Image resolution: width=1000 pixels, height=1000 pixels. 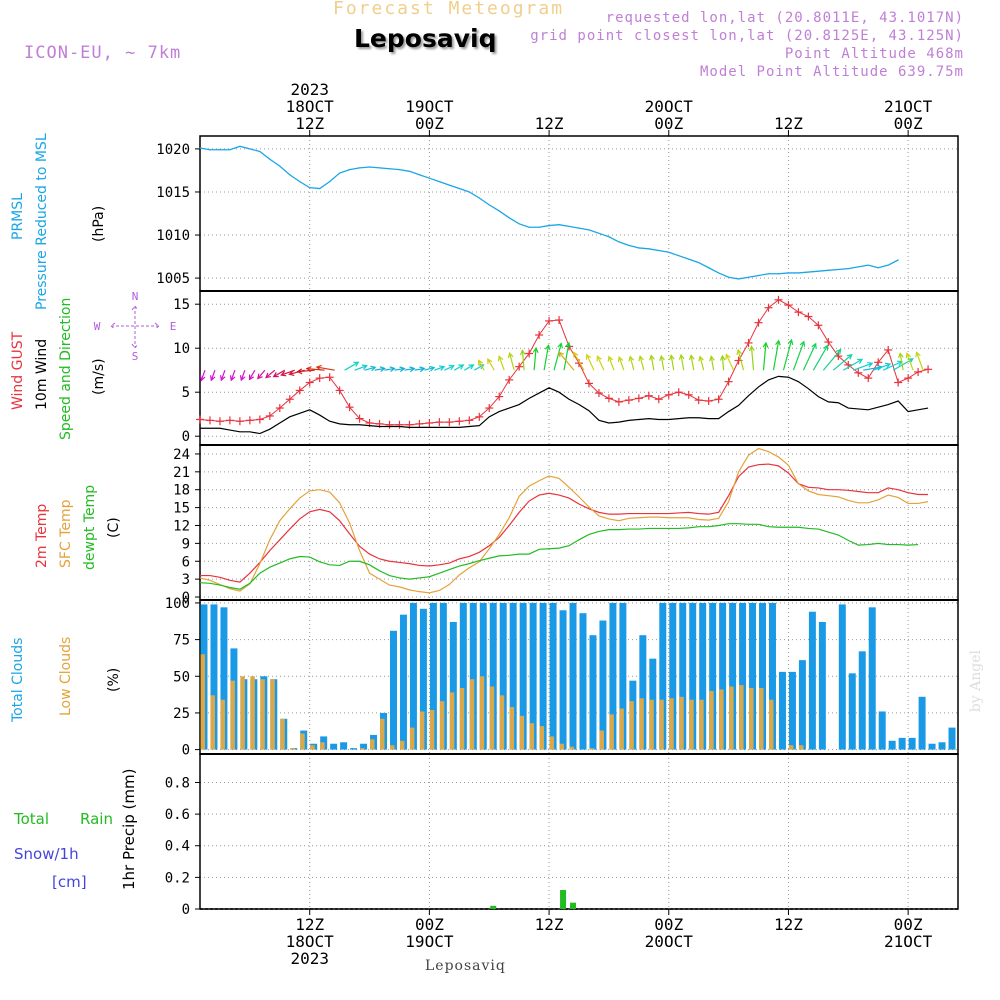 I want to click on x-tick-label-bottom: 19OCT, so click(x=429, y=941).